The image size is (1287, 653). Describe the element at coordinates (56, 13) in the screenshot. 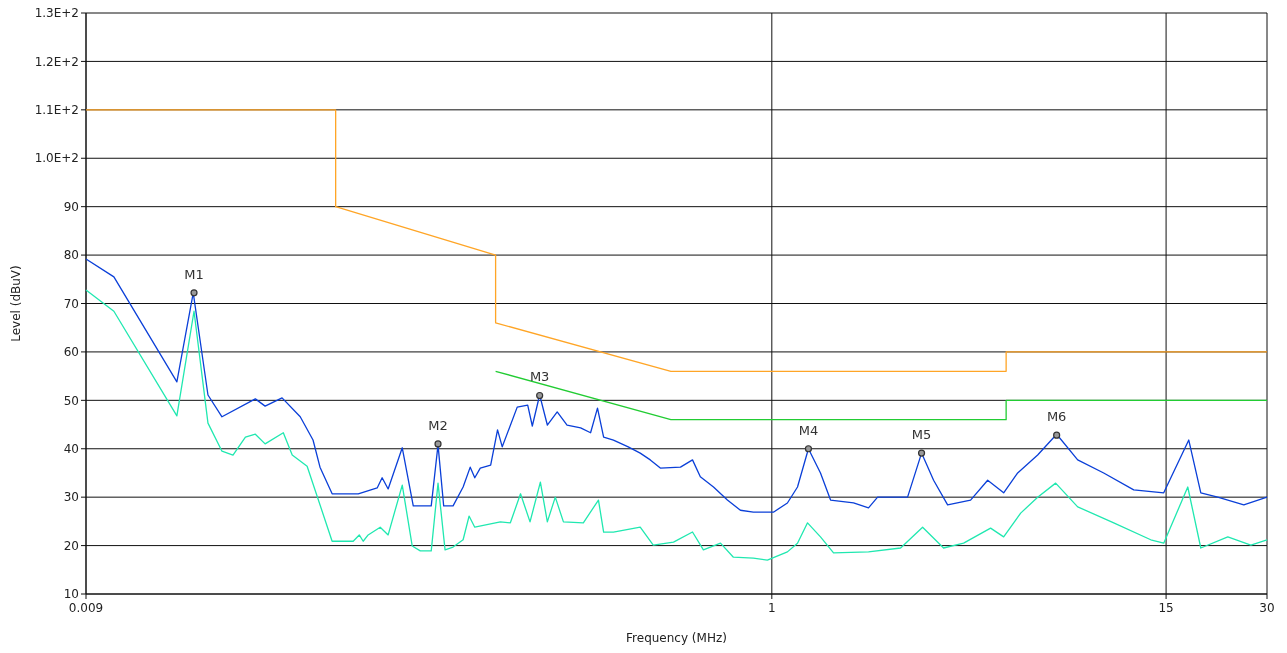

I see `y-tick-label: 1.3E+2` at that location.